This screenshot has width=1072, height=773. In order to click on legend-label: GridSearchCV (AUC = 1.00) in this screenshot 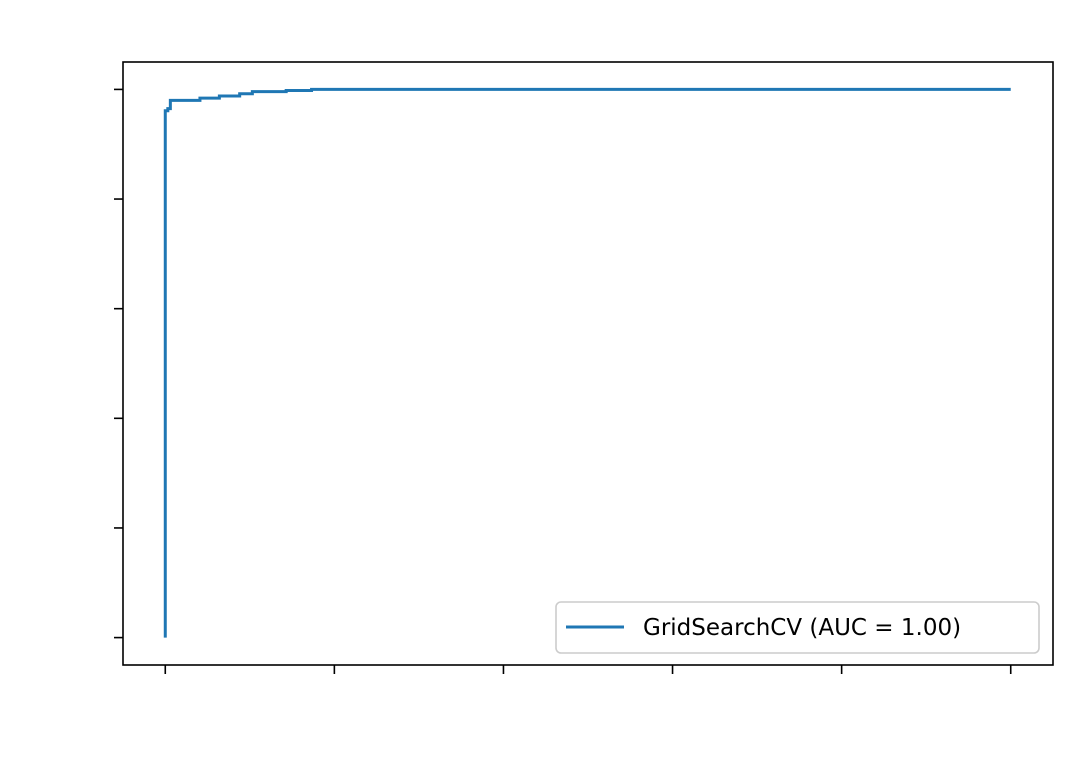, I will do `click(802, 628)`.